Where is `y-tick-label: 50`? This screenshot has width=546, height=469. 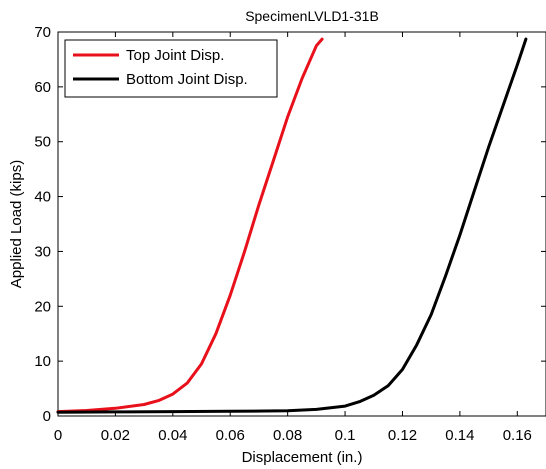 y-tick-label: 50 is located at coordinates (42, 142).